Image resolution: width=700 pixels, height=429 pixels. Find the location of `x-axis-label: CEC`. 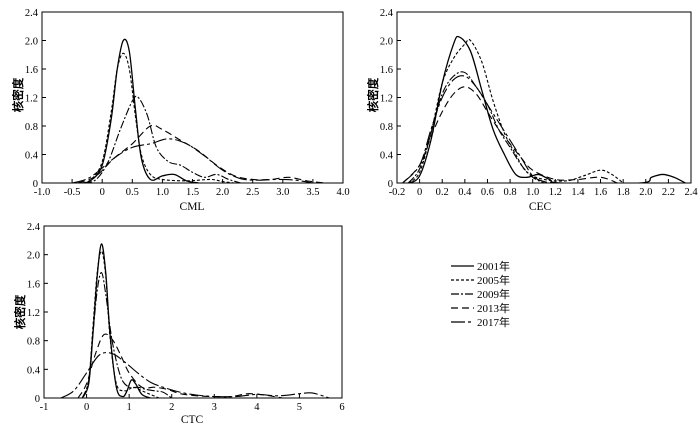

x-axis-label: CEC is located at coordinates (540, 207).